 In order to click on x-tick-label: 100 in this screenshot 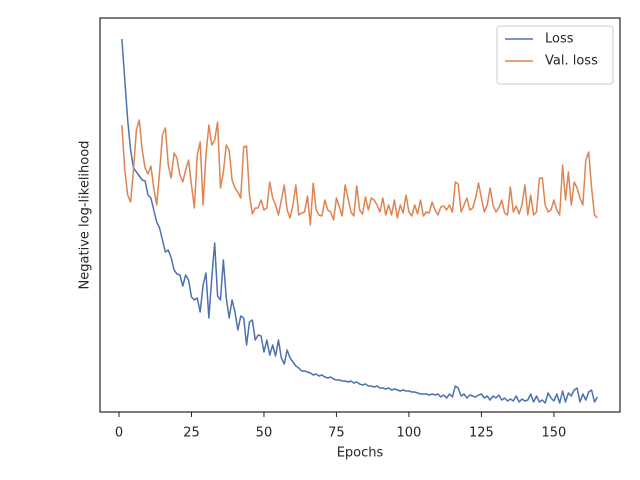, I will do `click(409, 433)`.